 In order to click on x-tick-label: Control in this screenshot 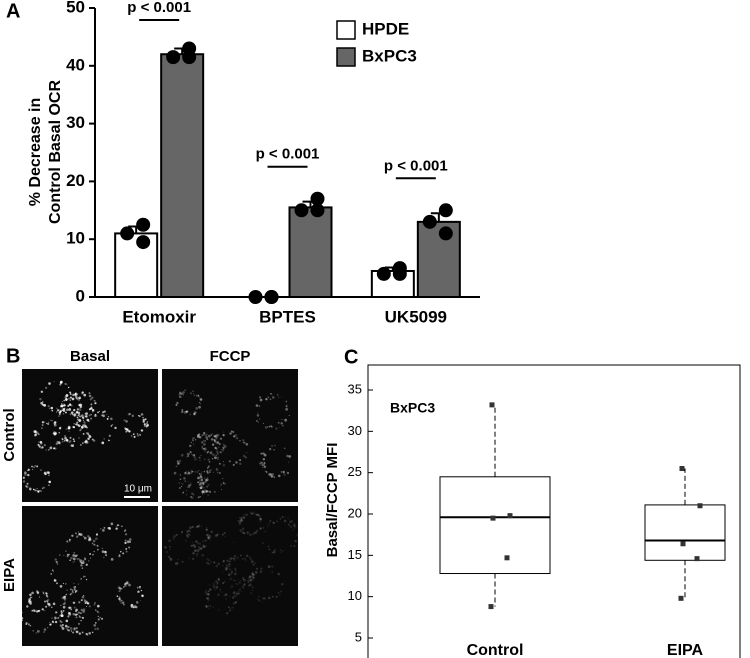, I will do `click(495, 650)`.